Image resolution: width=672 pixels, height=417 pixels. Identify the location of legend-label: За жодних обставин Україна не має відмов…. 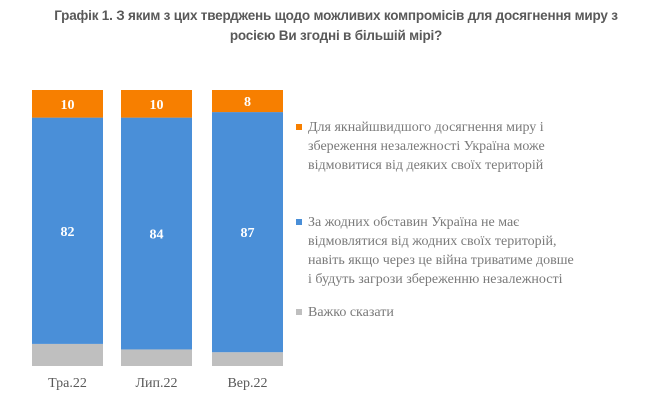
(441, 251).